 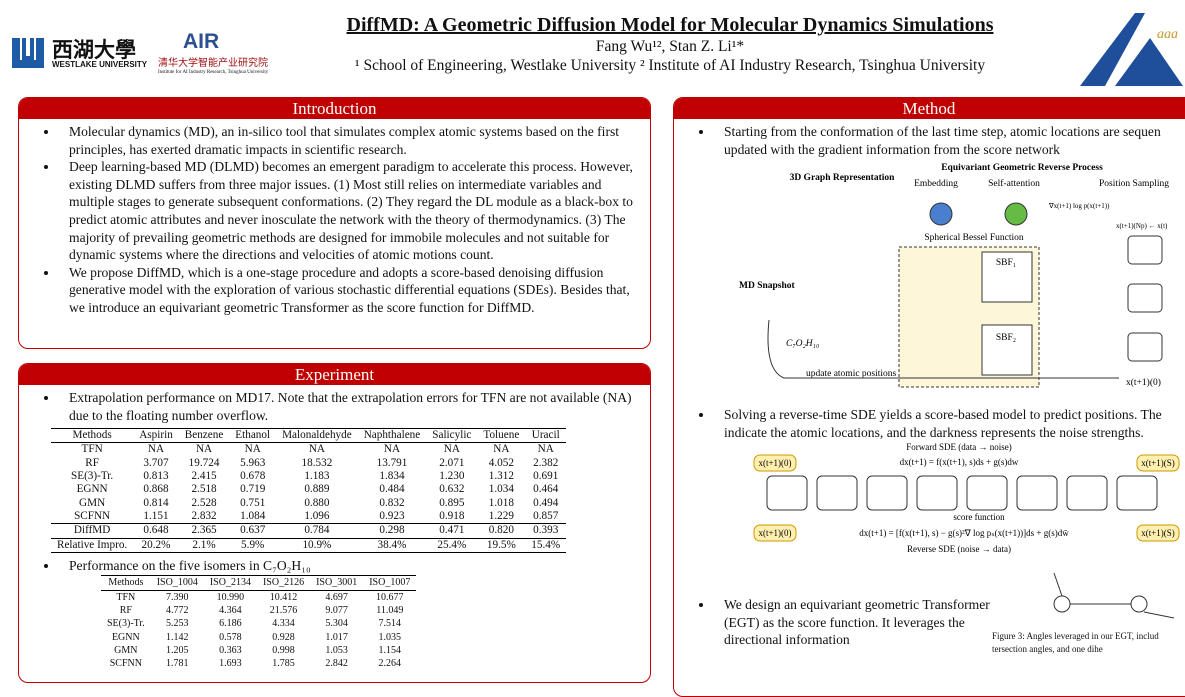 I want to click on cell: 1.084, so click(x=253, y=515).